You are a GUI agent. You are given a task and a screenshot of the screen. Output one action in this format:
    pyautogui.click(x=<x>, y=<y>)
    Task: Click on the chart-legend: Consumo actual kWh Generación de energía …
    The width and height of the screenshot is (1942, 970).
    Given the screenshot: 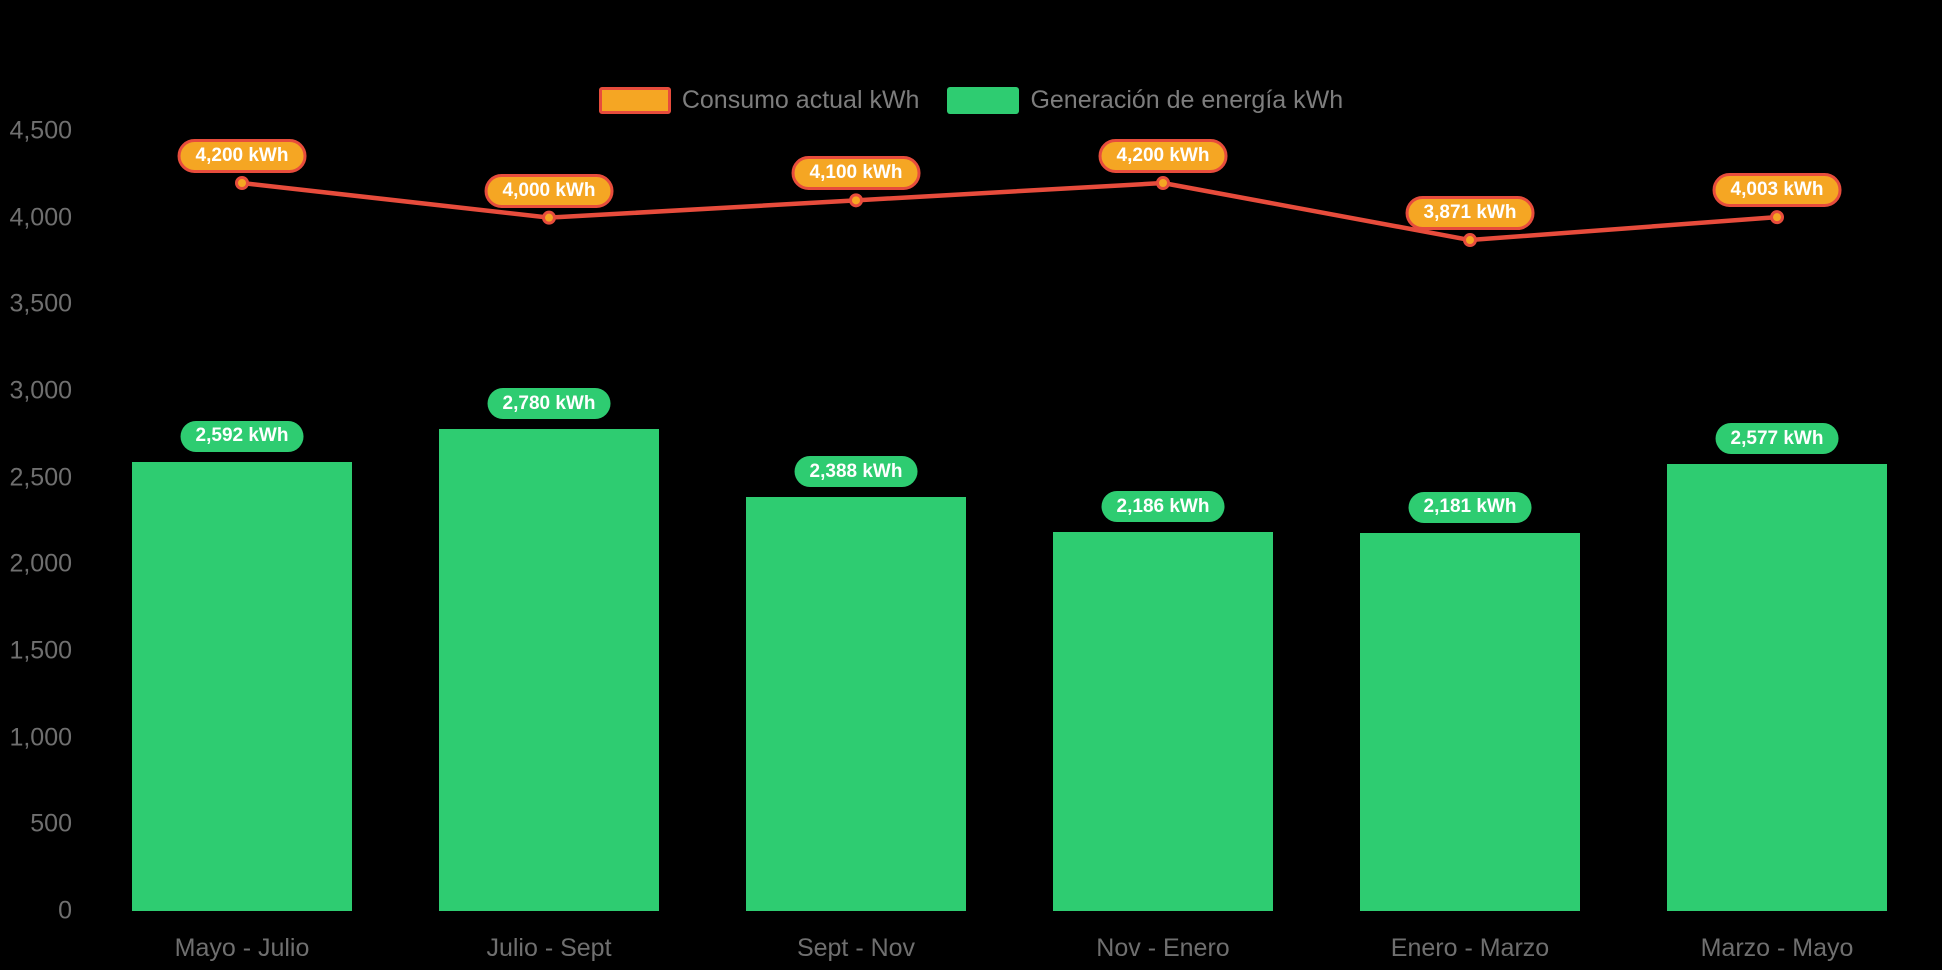 What is the action you would take?
    pyautogui.click(x=971, y=100)
    